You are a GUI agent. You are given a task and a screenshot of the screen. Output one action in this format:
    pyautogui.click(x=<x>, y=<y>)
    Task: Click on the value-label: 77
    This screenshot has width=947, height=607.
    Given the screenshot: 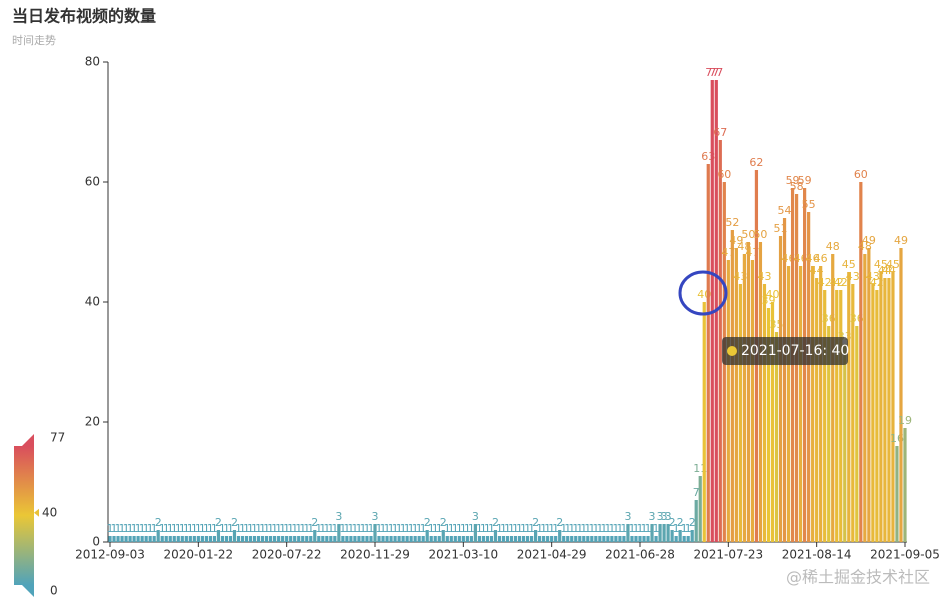 What is the action you would take?
    pyautogui.click(x=712, y=72)
    